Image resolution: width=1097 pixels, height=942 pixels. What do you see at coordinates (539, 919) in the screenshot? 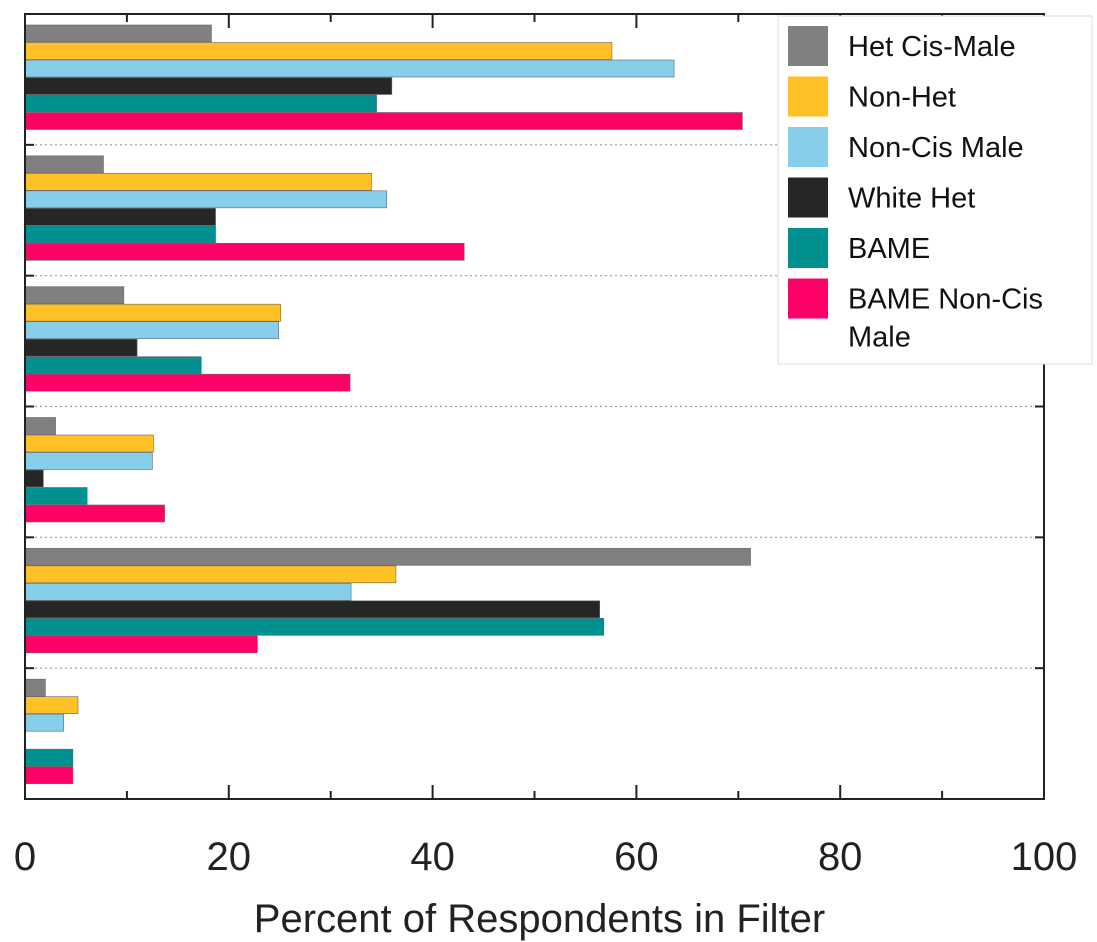
I see `x-axis-title: Percent of Respondents in Filter` at bounding box center [539, 919].